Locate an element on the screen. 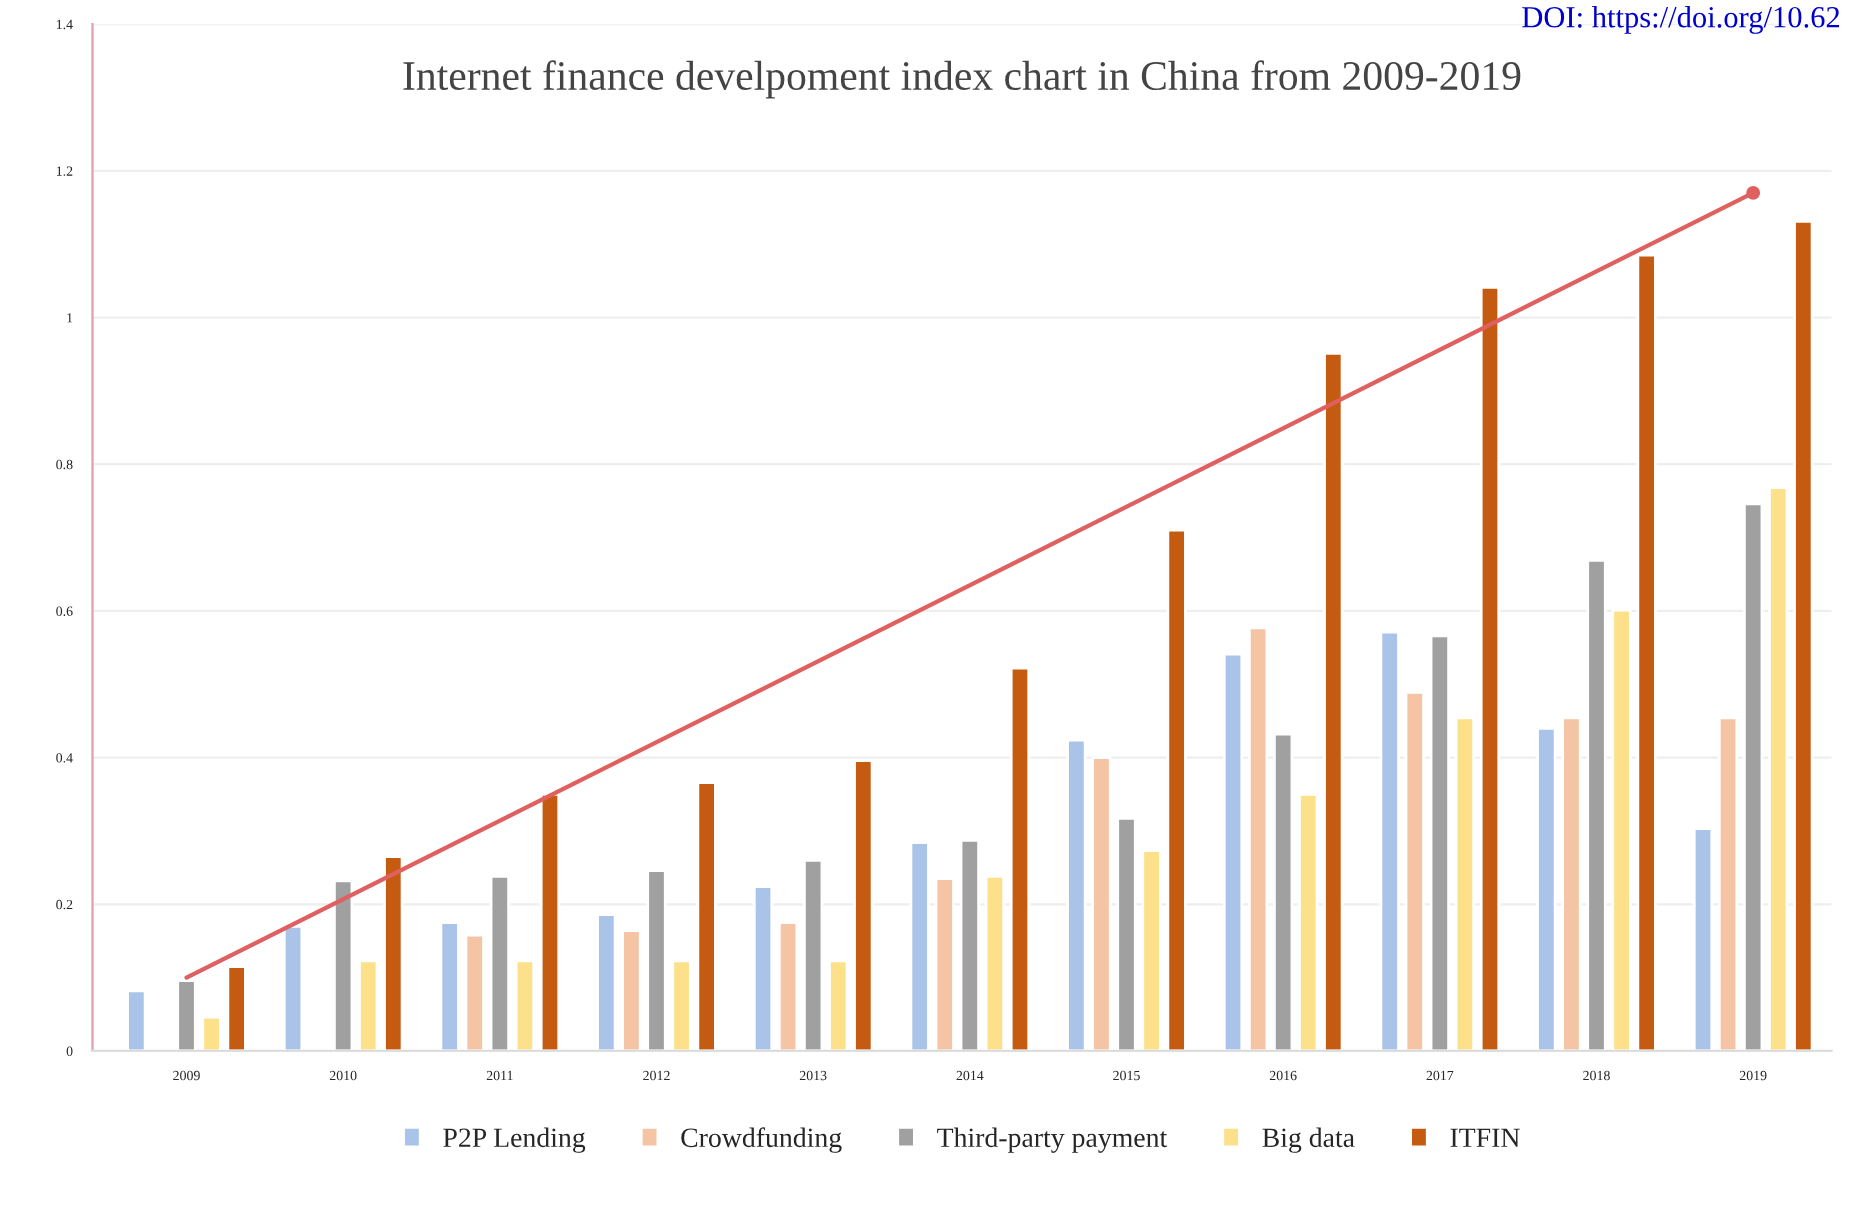  legend-label: Third-party payment is located at coordinates (1052, 1140).